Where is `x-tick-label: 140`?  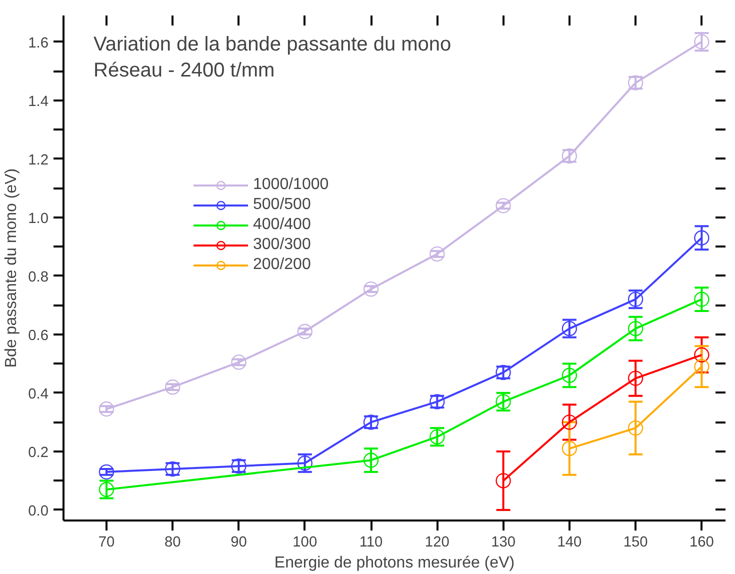
x-tick-label: 140 is located at coordinates (569, 542).